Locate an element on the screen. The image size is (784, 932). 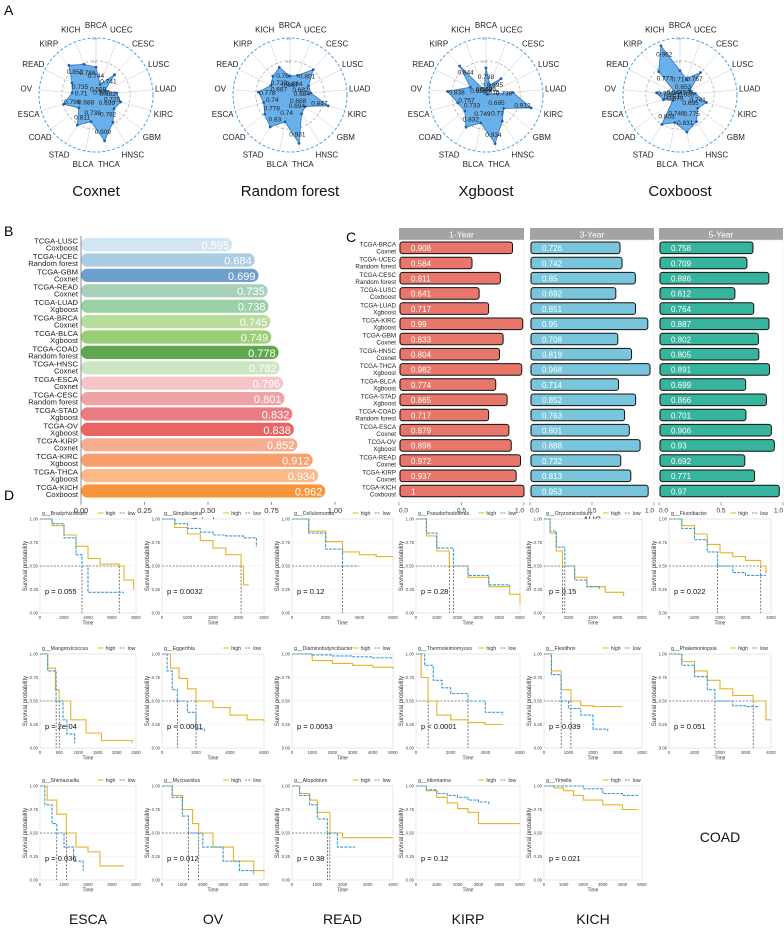
cindex-tick-cohort: TCGA-UCEC is located at coordinates (56, 256).